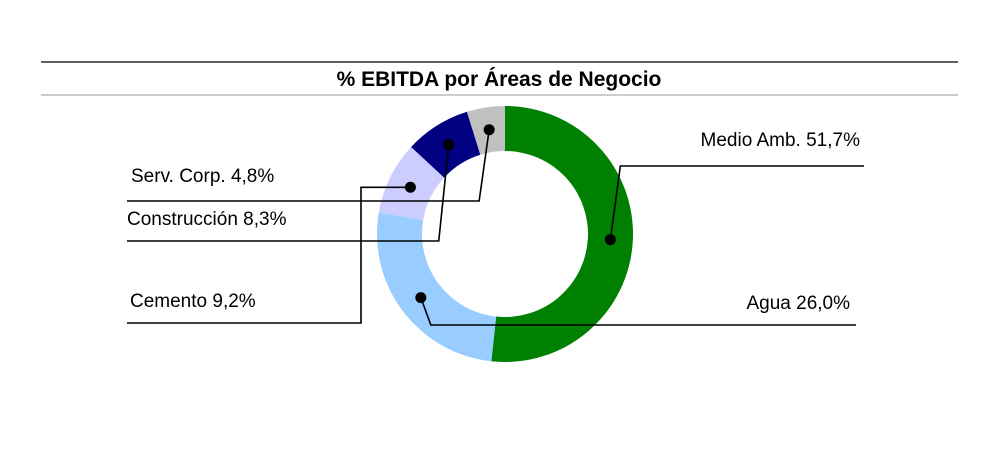 This screenshot has height=450, width=1004. I want to click on slice-medio-amb, so click(562, 234).